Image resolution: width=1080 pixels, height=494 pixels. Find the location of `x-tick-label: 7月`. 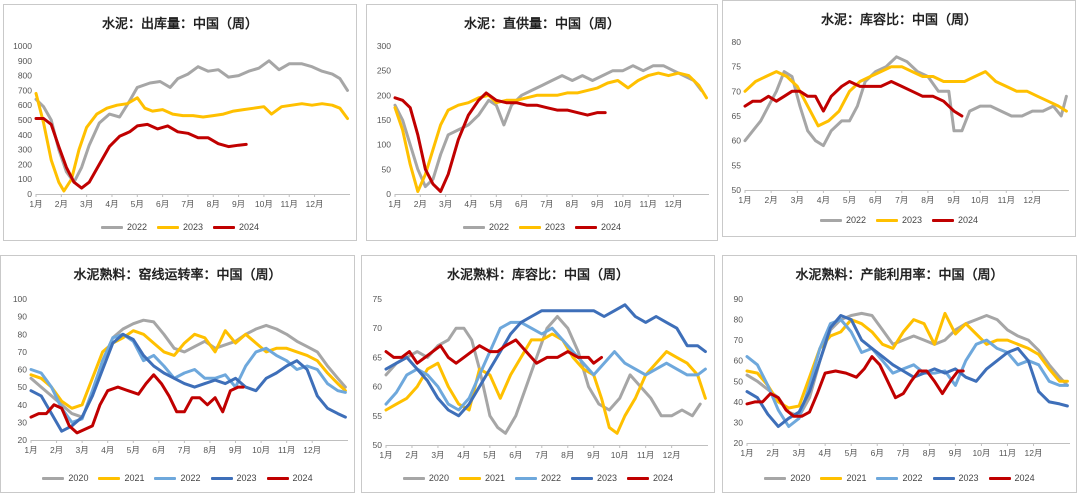

x-tick-label: 7月 is located at coordinates (187, 204).